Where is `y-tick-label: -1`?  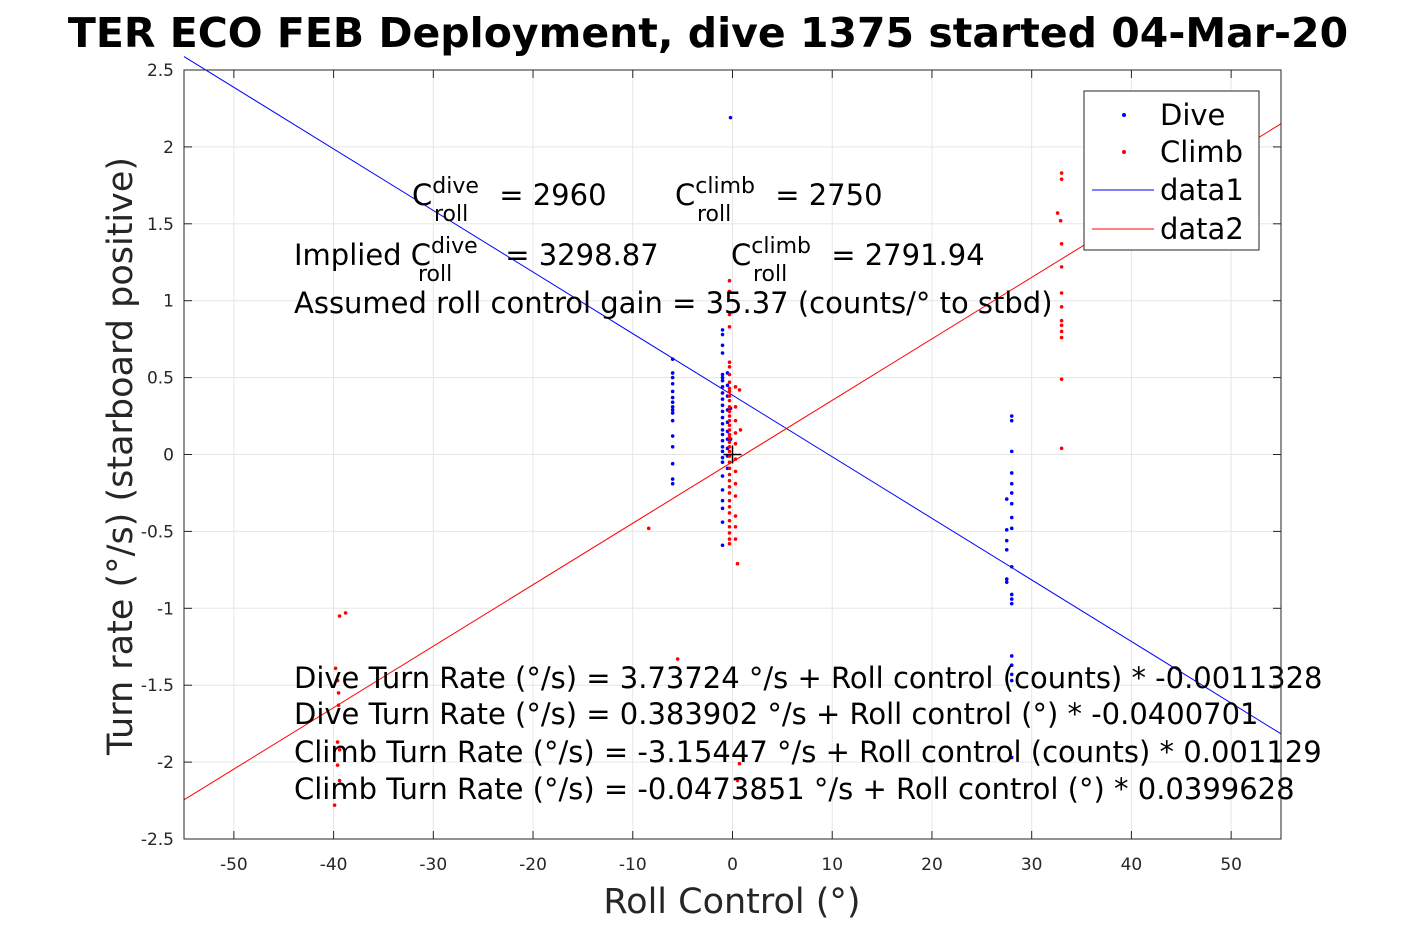 y-tick-label: -1 is located at coordinates (165, 609).